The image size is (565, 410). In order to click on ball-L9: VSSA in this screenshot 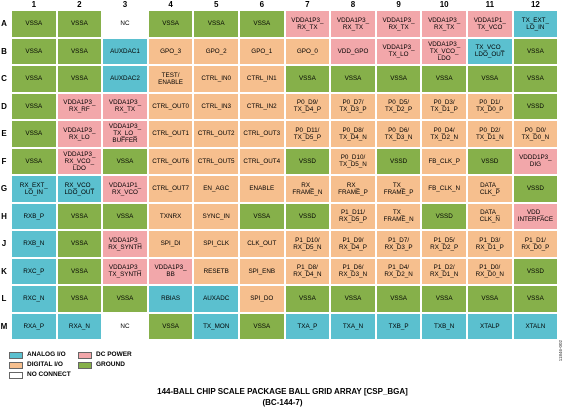, I will do `click(398, 299)`.